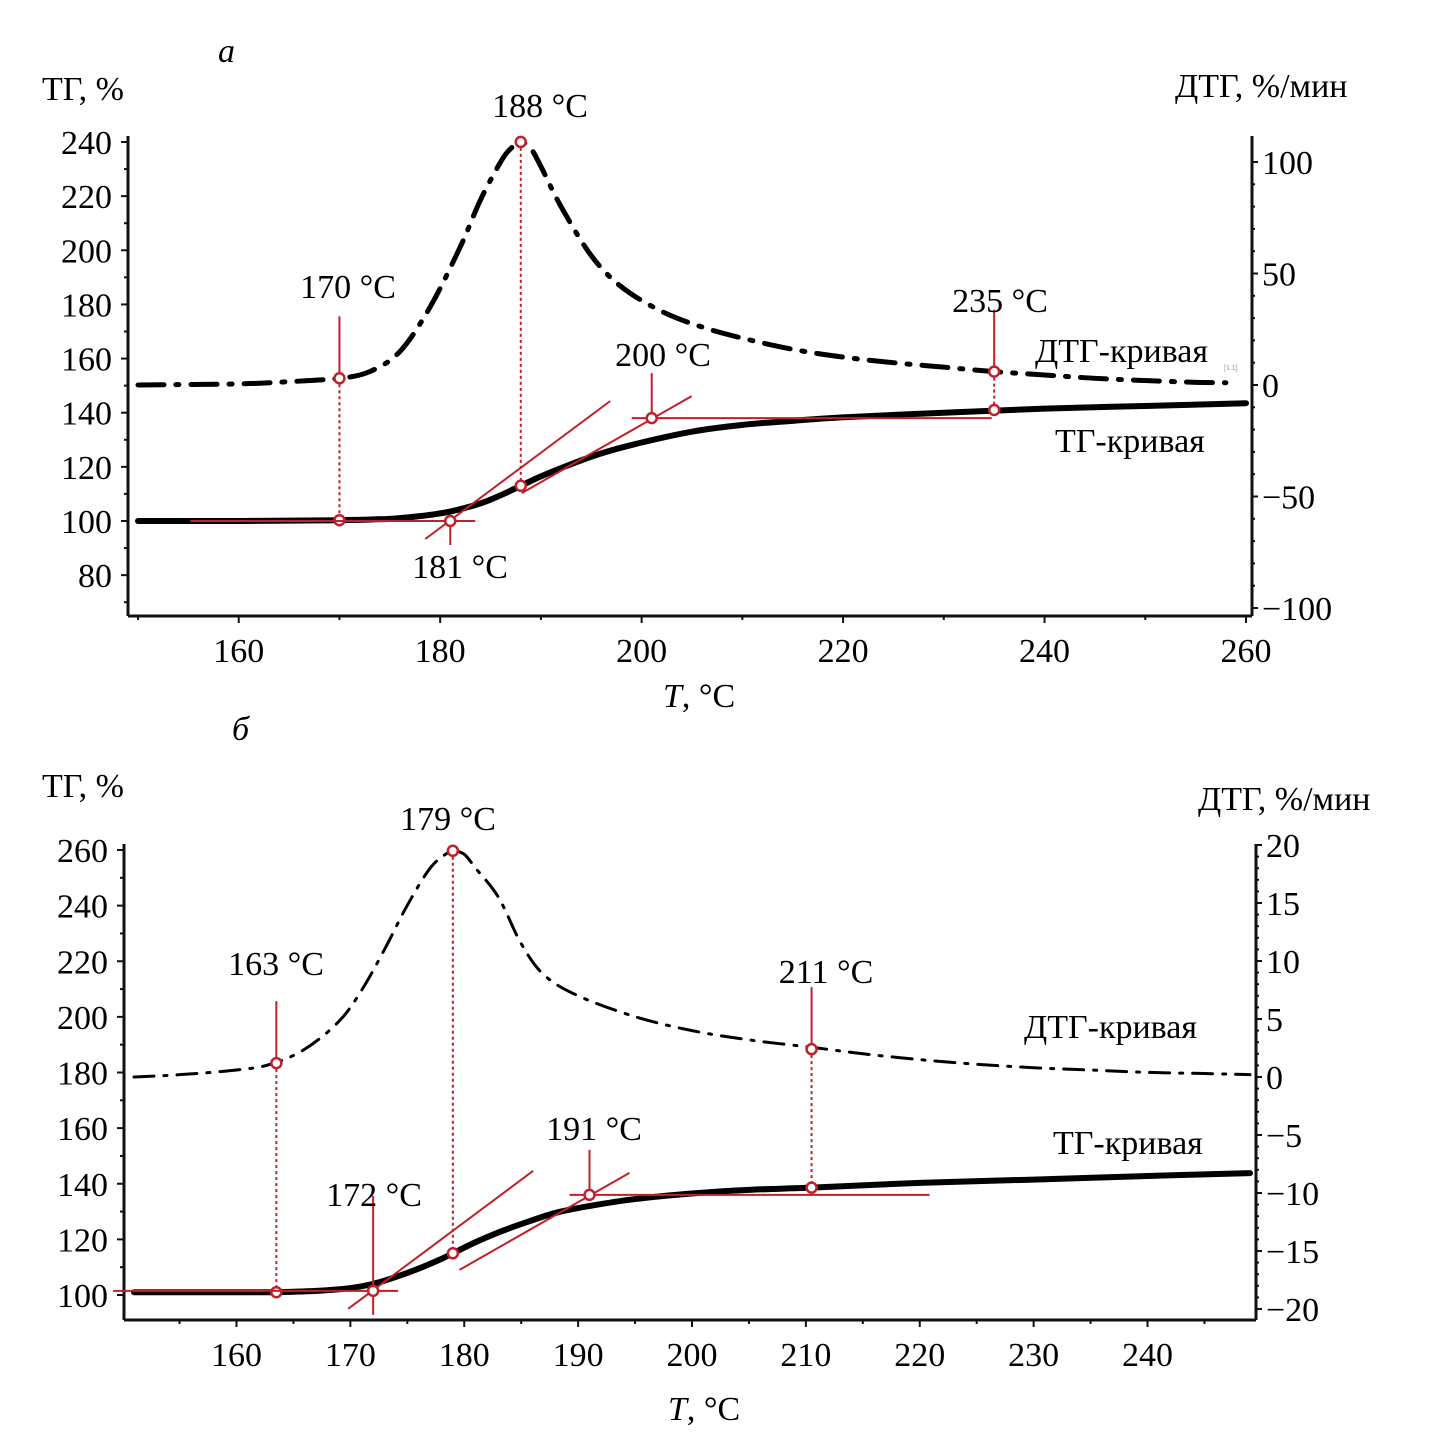 Image resolution: width=1438 pixels, height=1455 pixels. What do you see at coordinates (540, 106) in the screenshot?
I see `temperature-annotation: 188 °C` at bounding box center [540, 106].